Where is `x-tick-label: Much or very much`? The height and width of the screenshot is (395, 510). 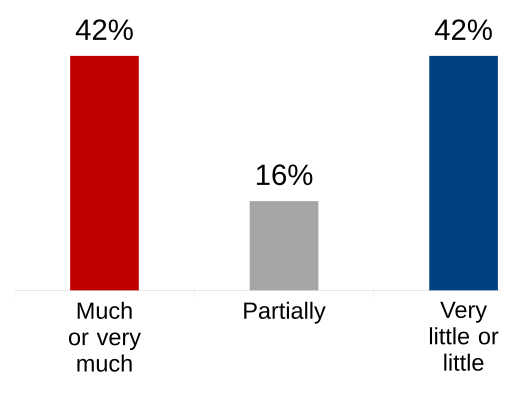 x-tick-label: Much or very much is located at coordinates (104, 337).